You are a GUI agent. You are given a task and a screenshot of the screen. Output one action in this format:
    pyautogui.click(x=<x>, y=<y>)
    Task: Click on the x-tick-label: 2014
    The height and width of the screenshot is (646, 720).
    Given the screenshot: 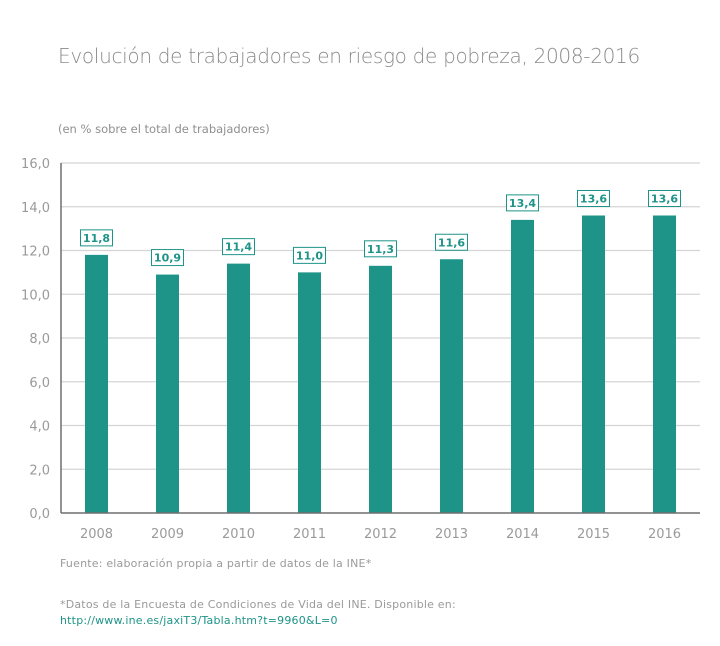 What is the action you would take?
    pyautogui.click(x=522, y=534)
    